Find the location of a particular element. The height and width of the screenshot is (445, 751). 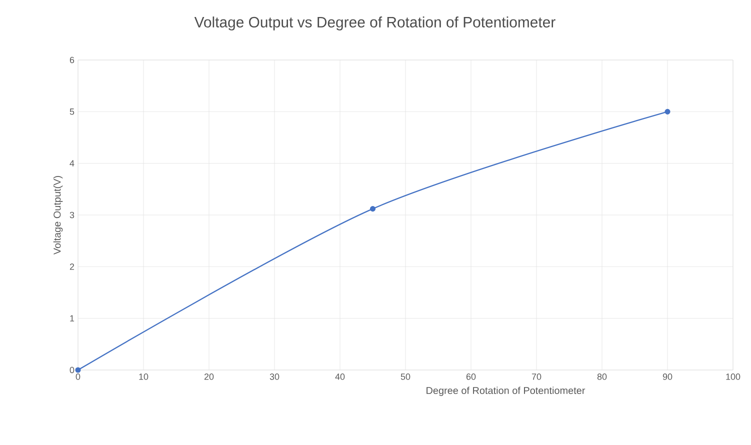

x-tick-label: 20 is located at coordinates (209, 377).